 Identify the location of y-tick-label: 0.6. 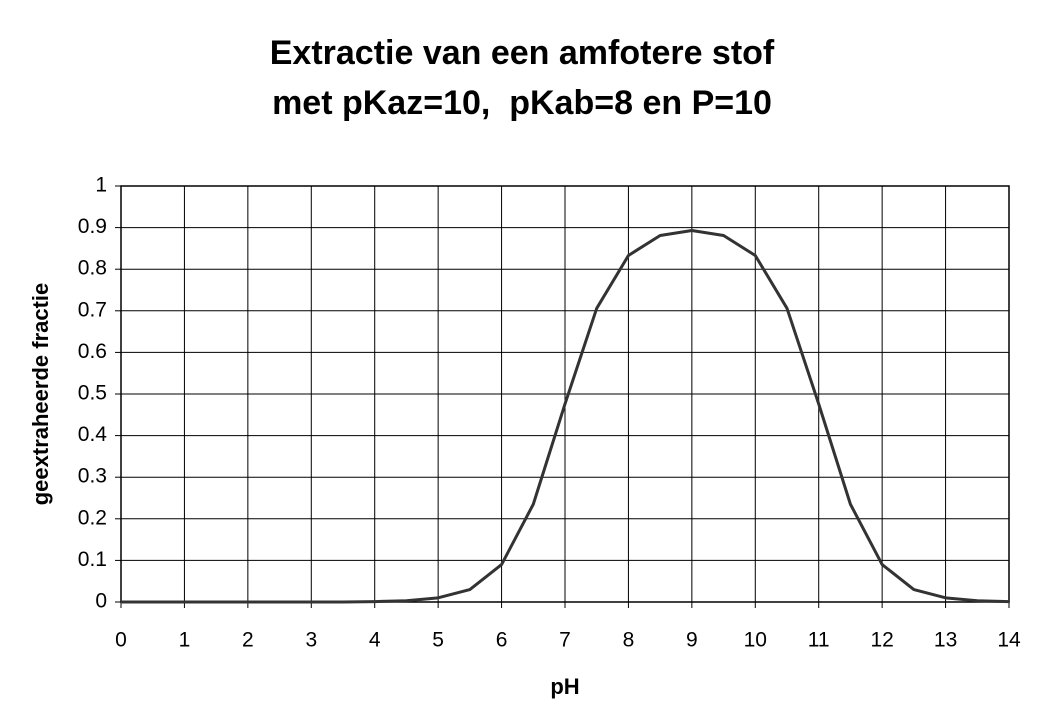
(92, 351).